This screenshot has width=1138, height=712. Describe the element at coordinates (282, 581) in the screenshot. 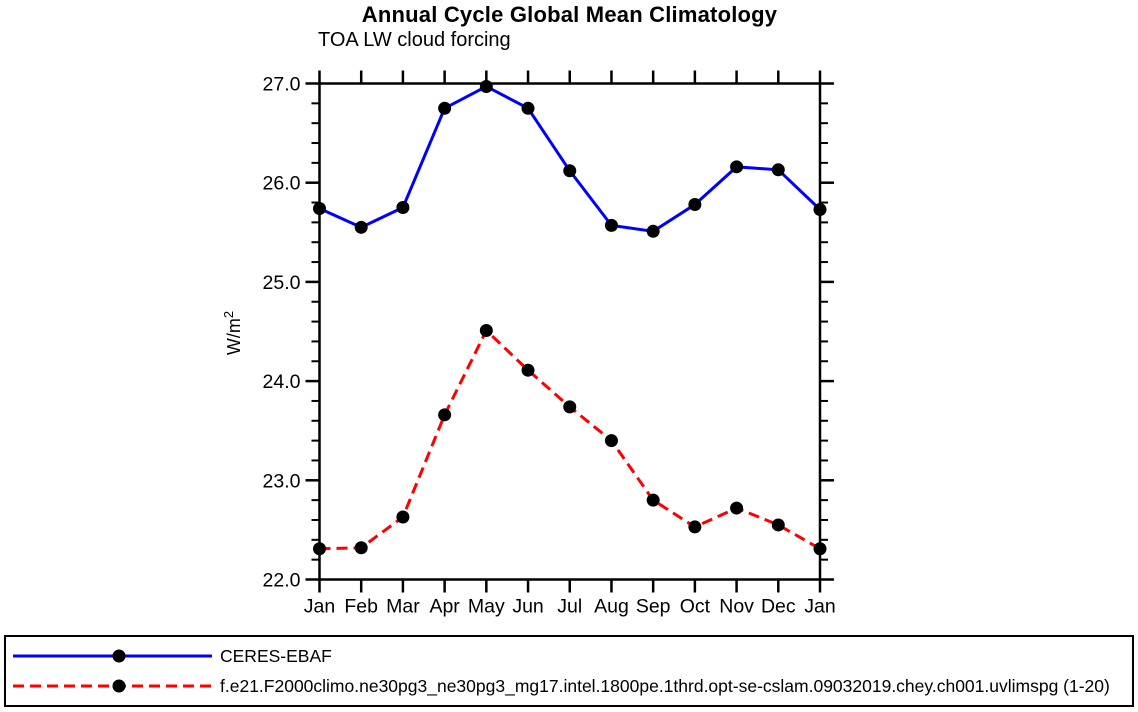

I see `y-tick-label: 22.0` at that location.